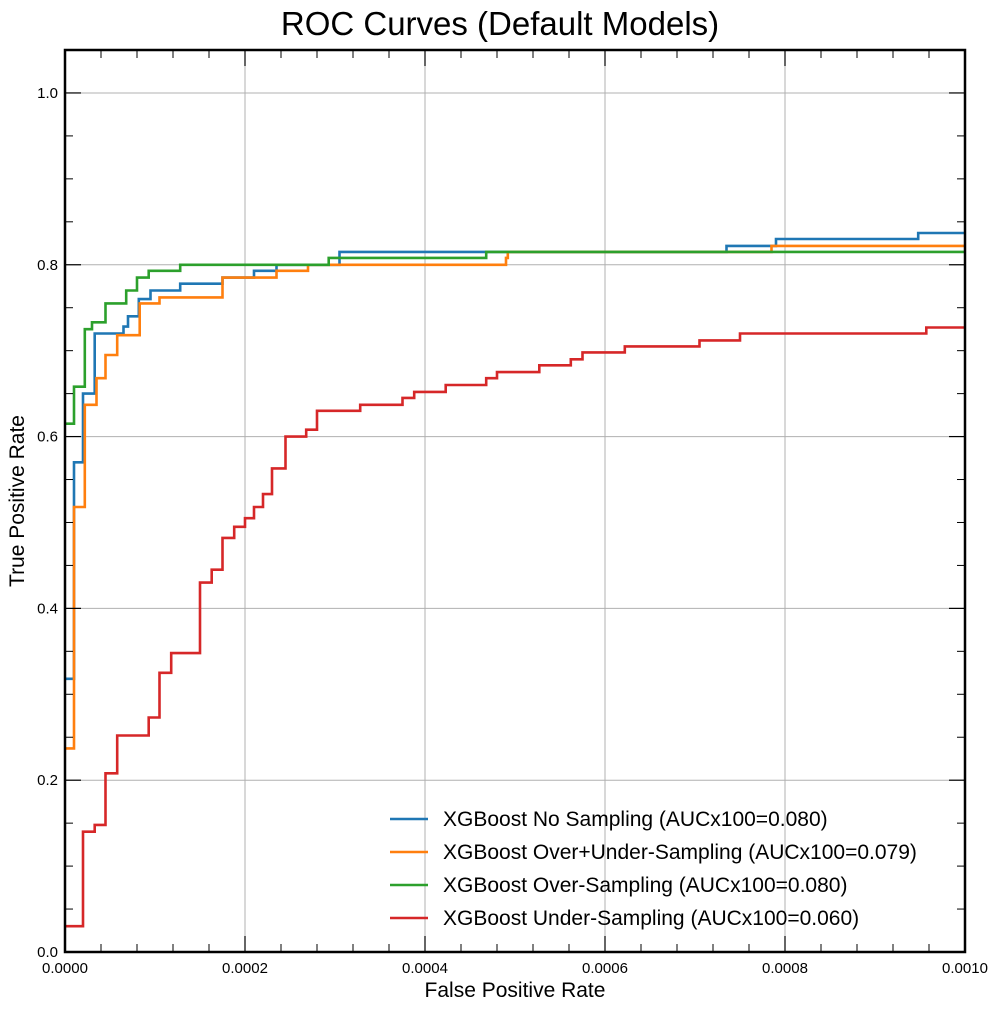 This screenshot has width=1001, height=1011. I want to click on legend-label-1: XGBoost No Sampling (AUCx100=0.080), so click(635, 819).